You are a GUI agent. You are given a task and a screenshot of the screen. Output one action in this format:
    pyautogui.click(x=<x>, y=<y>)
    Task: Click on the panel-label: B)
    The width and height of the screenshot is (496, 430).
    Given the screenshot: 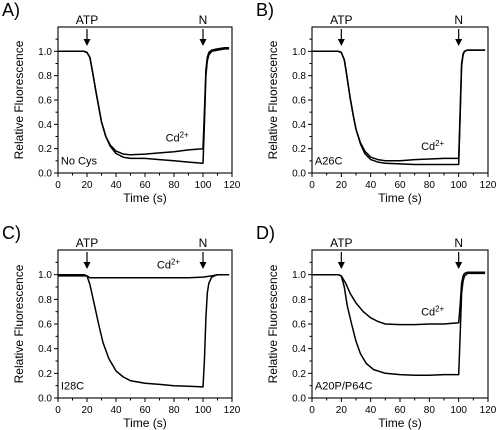 What is the action you would take?
    pyautogui.click(x=265, y=10)
    